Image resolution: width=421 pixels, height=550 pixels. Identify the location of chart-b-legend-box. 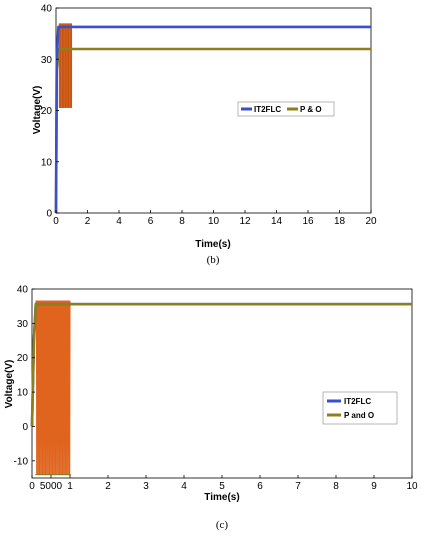
(286, 109).